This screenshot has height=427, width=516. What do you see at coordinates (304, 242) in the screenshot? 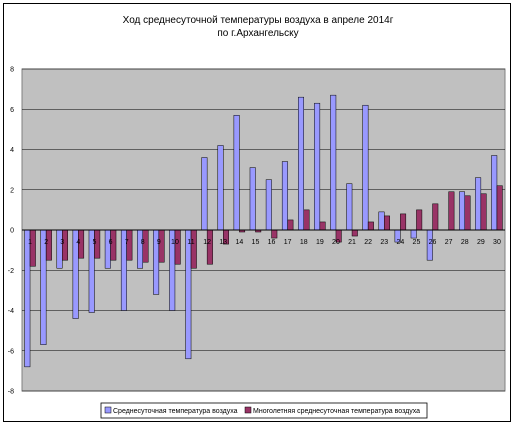
I see `x-tick-label: 18` at bounding box center [304, 242].